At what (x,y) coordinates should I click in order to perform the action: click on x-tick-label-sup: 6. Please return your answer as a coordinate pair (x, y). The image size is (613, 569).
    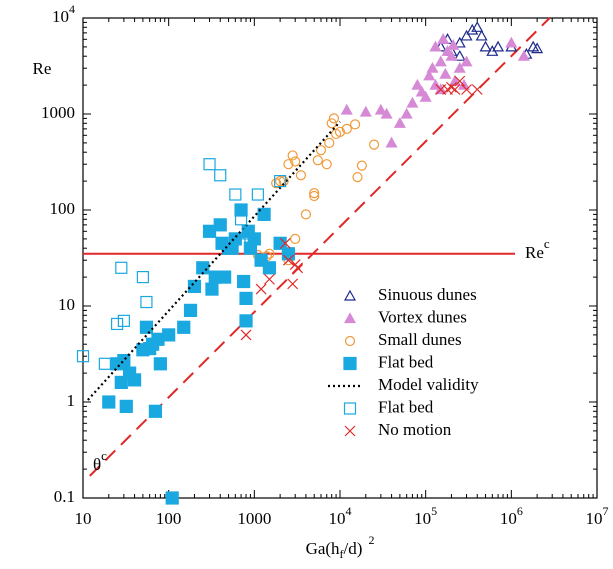
    Looking at the image, I should click on (520, 511).